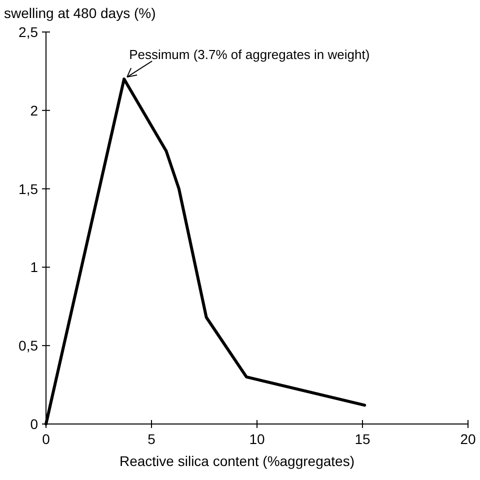 This screenshot has height=480, width=480. Describe the element at coordinates (152, 439) in the screenshot. I see `x-tick-label: 5` at that location.